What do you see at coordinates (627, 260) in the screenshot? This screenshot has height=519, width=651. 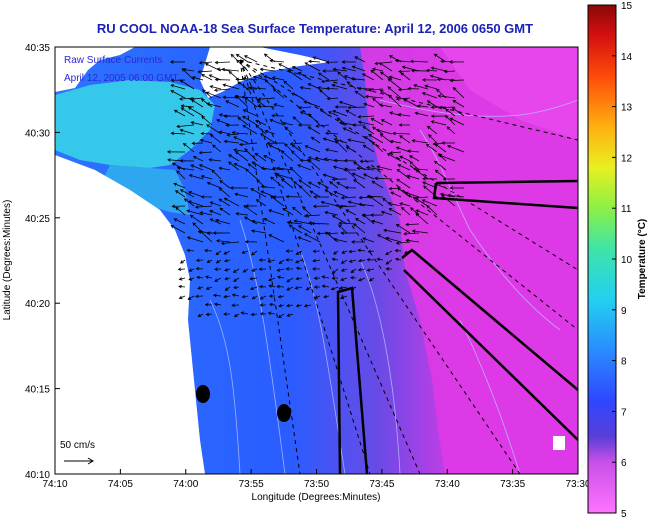 I see `colorbar-tick-label: 10` at bounding box center [627, 260].